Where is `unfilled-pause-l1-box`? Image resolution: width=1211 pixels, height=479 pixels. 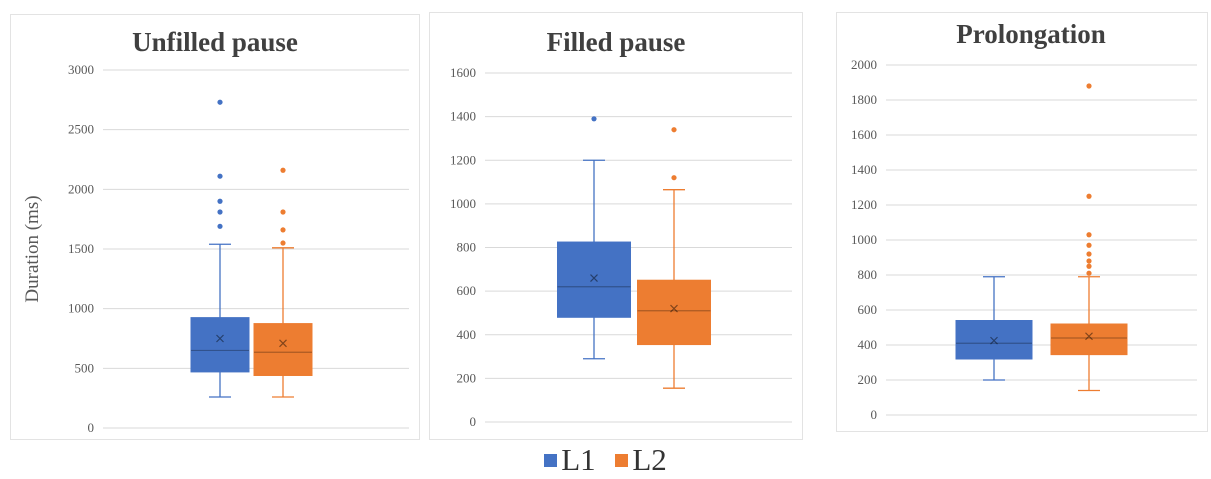
unfilled-pause-l1-box is located at coordinates (220, 345).